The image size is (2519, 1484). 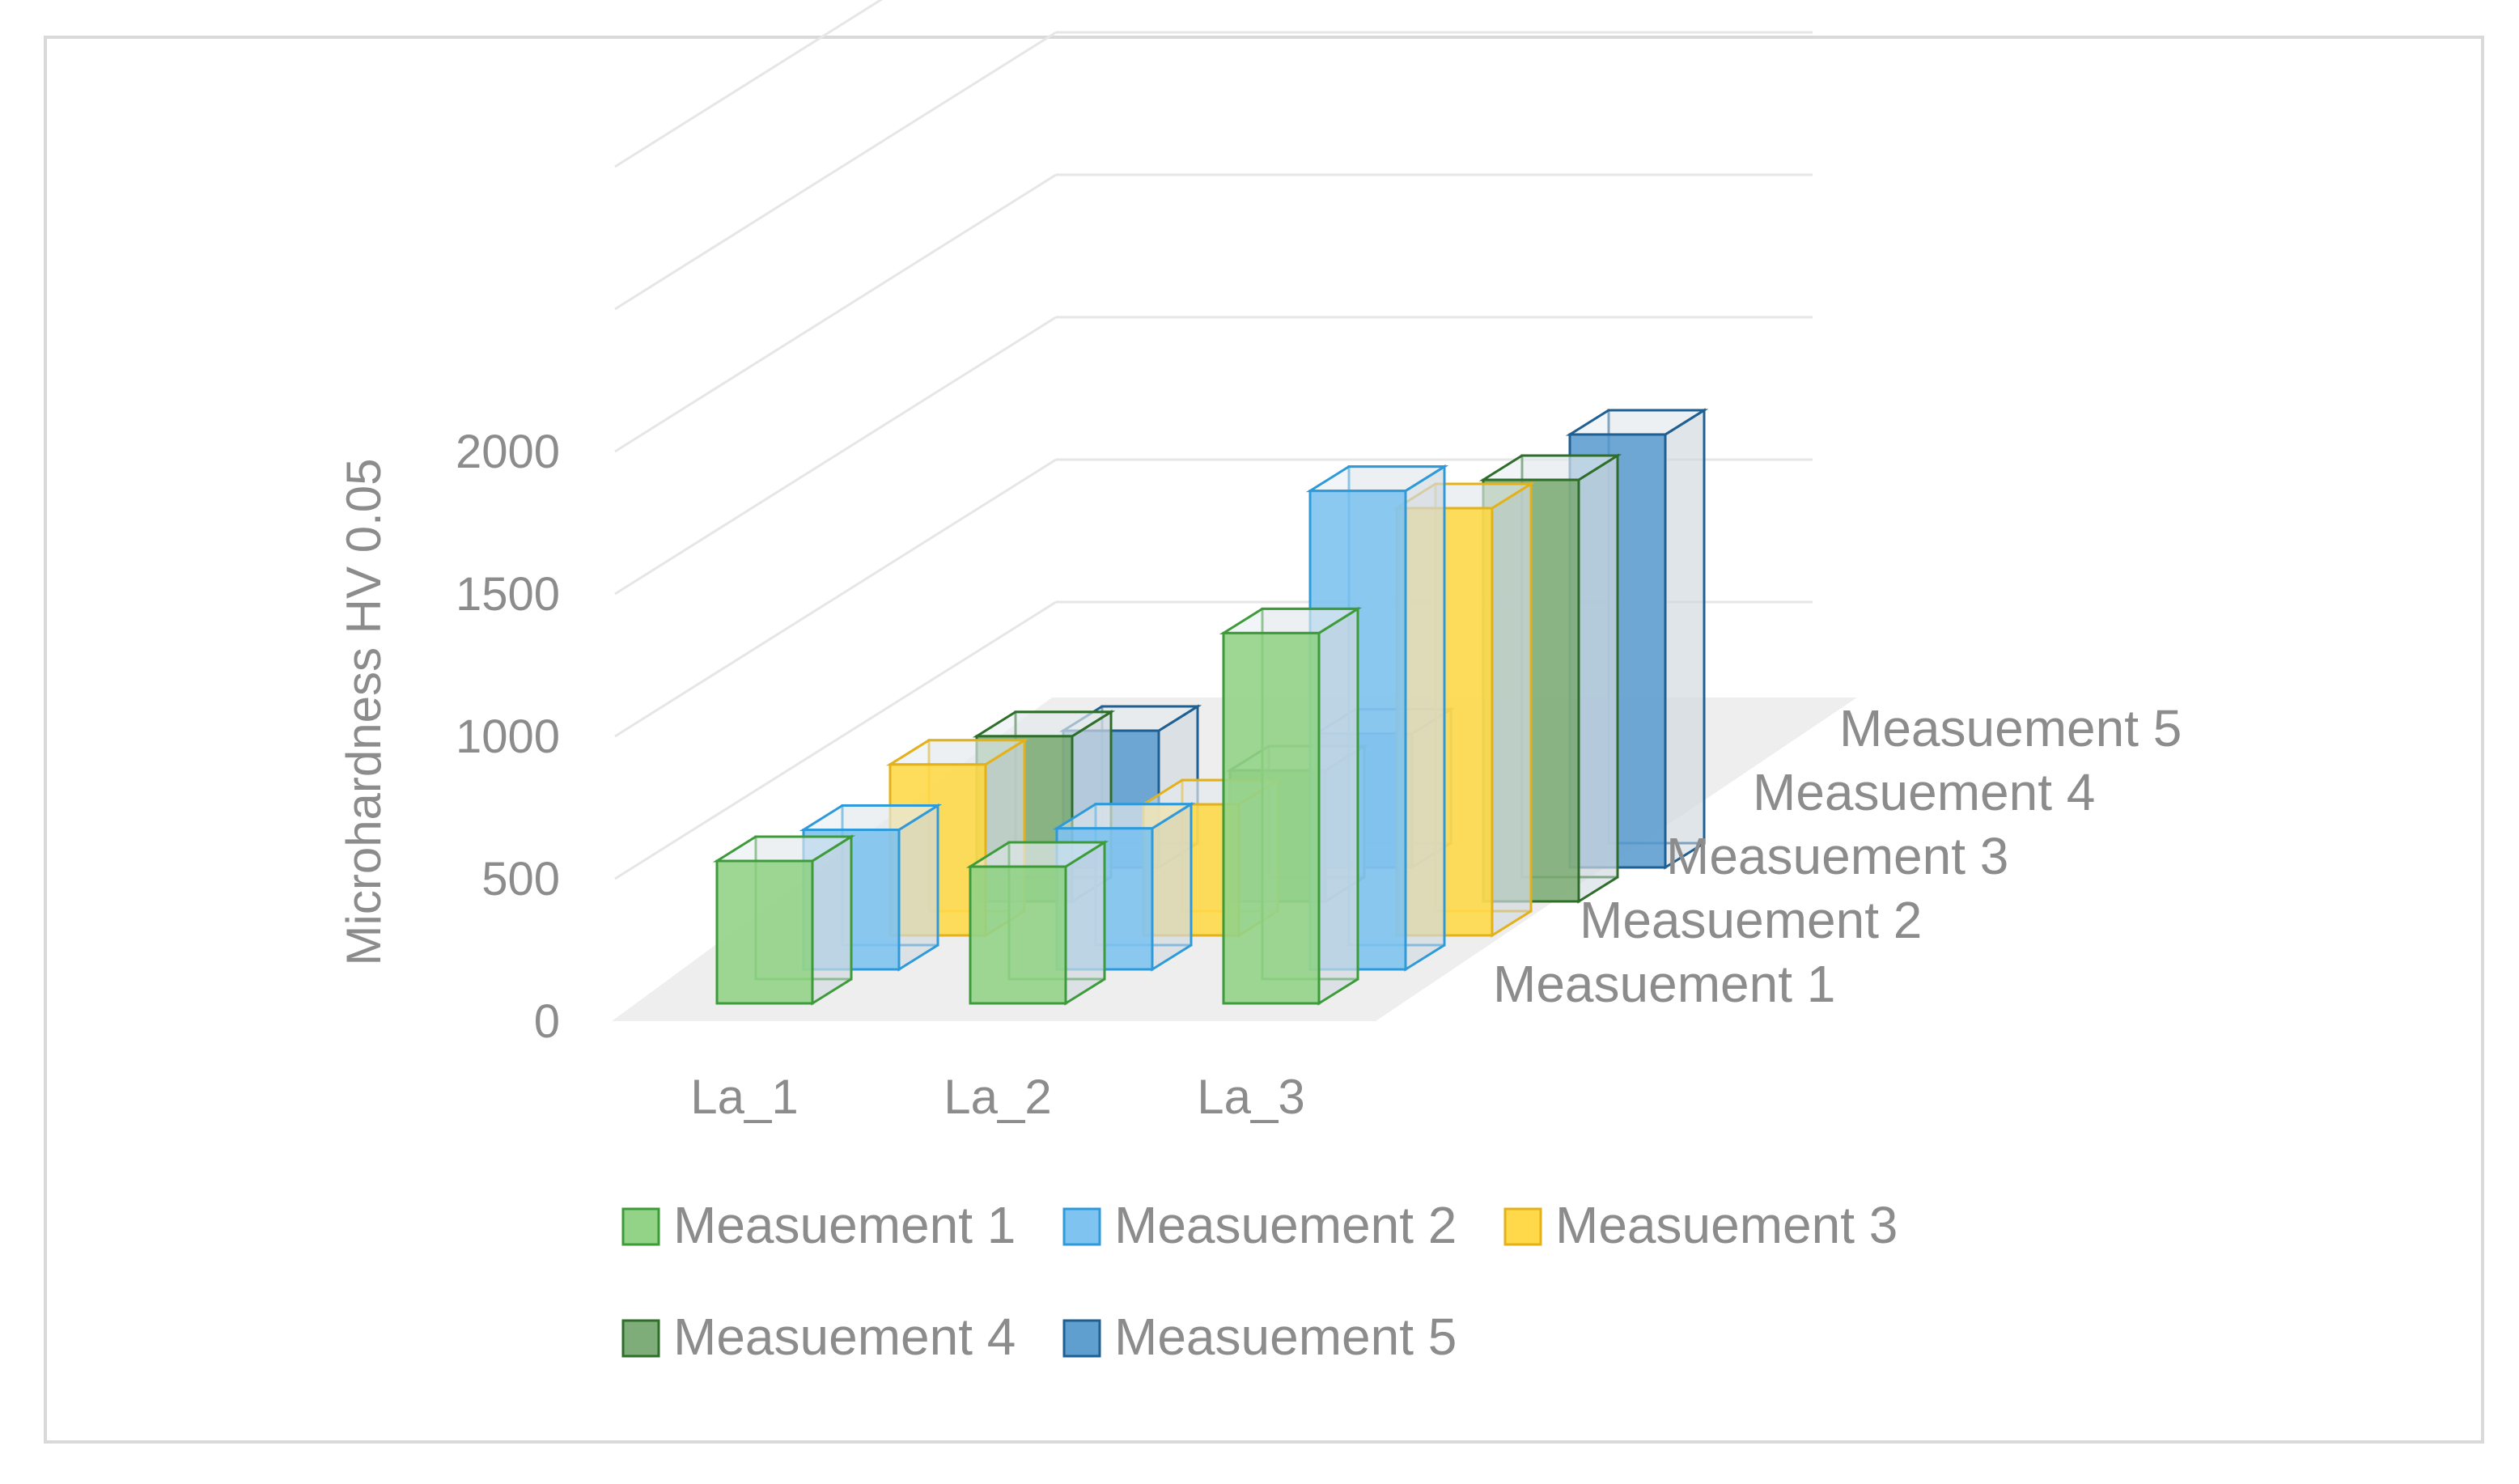 What do you see at coordinates (520, 879) in the screenshot?
I see `y-tick-label: 500` at bounding box center [520, 879].